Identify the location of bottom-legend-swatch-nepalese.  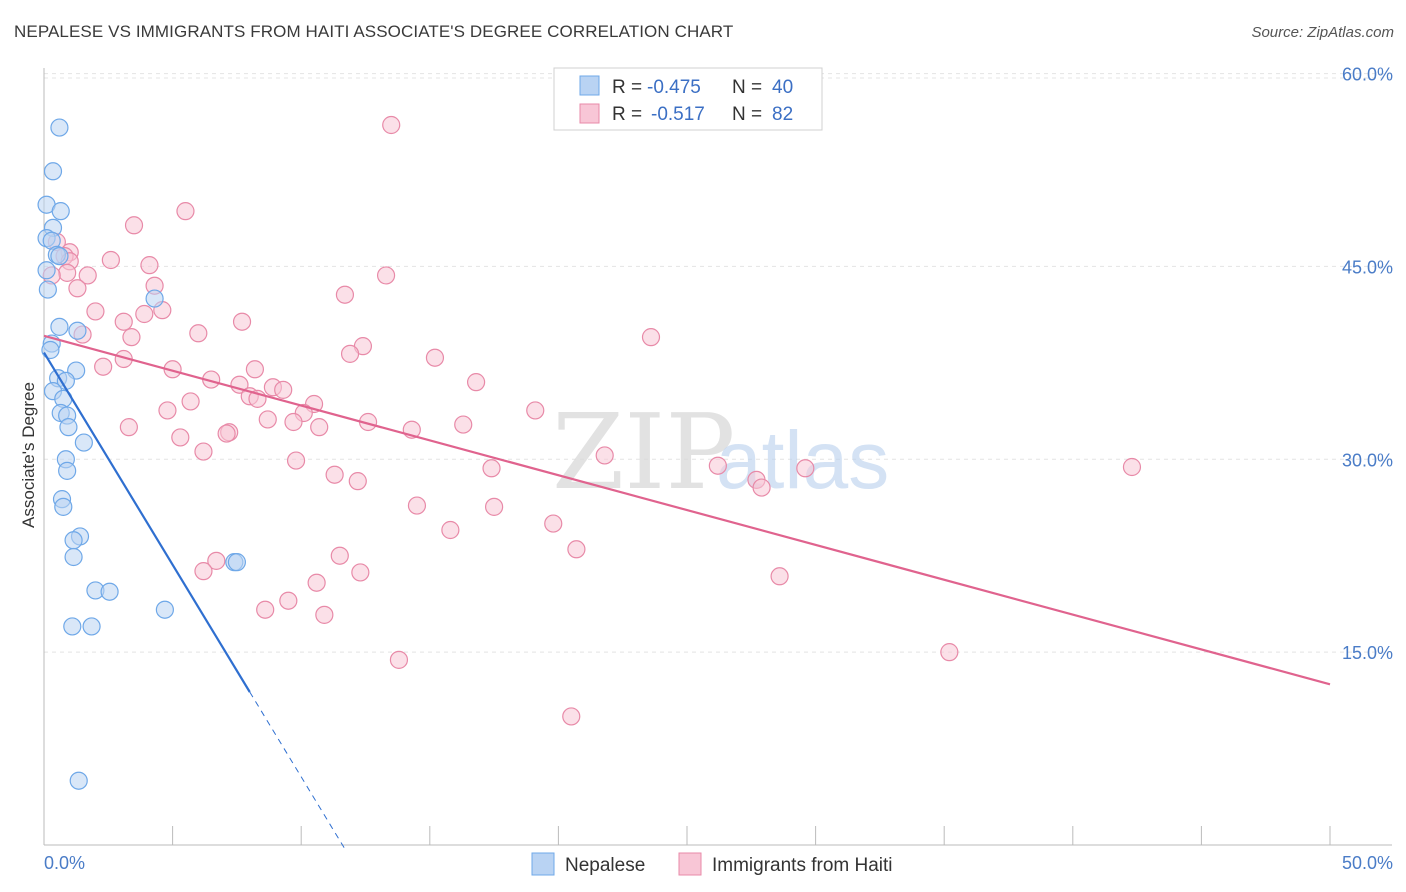
(543, 864).